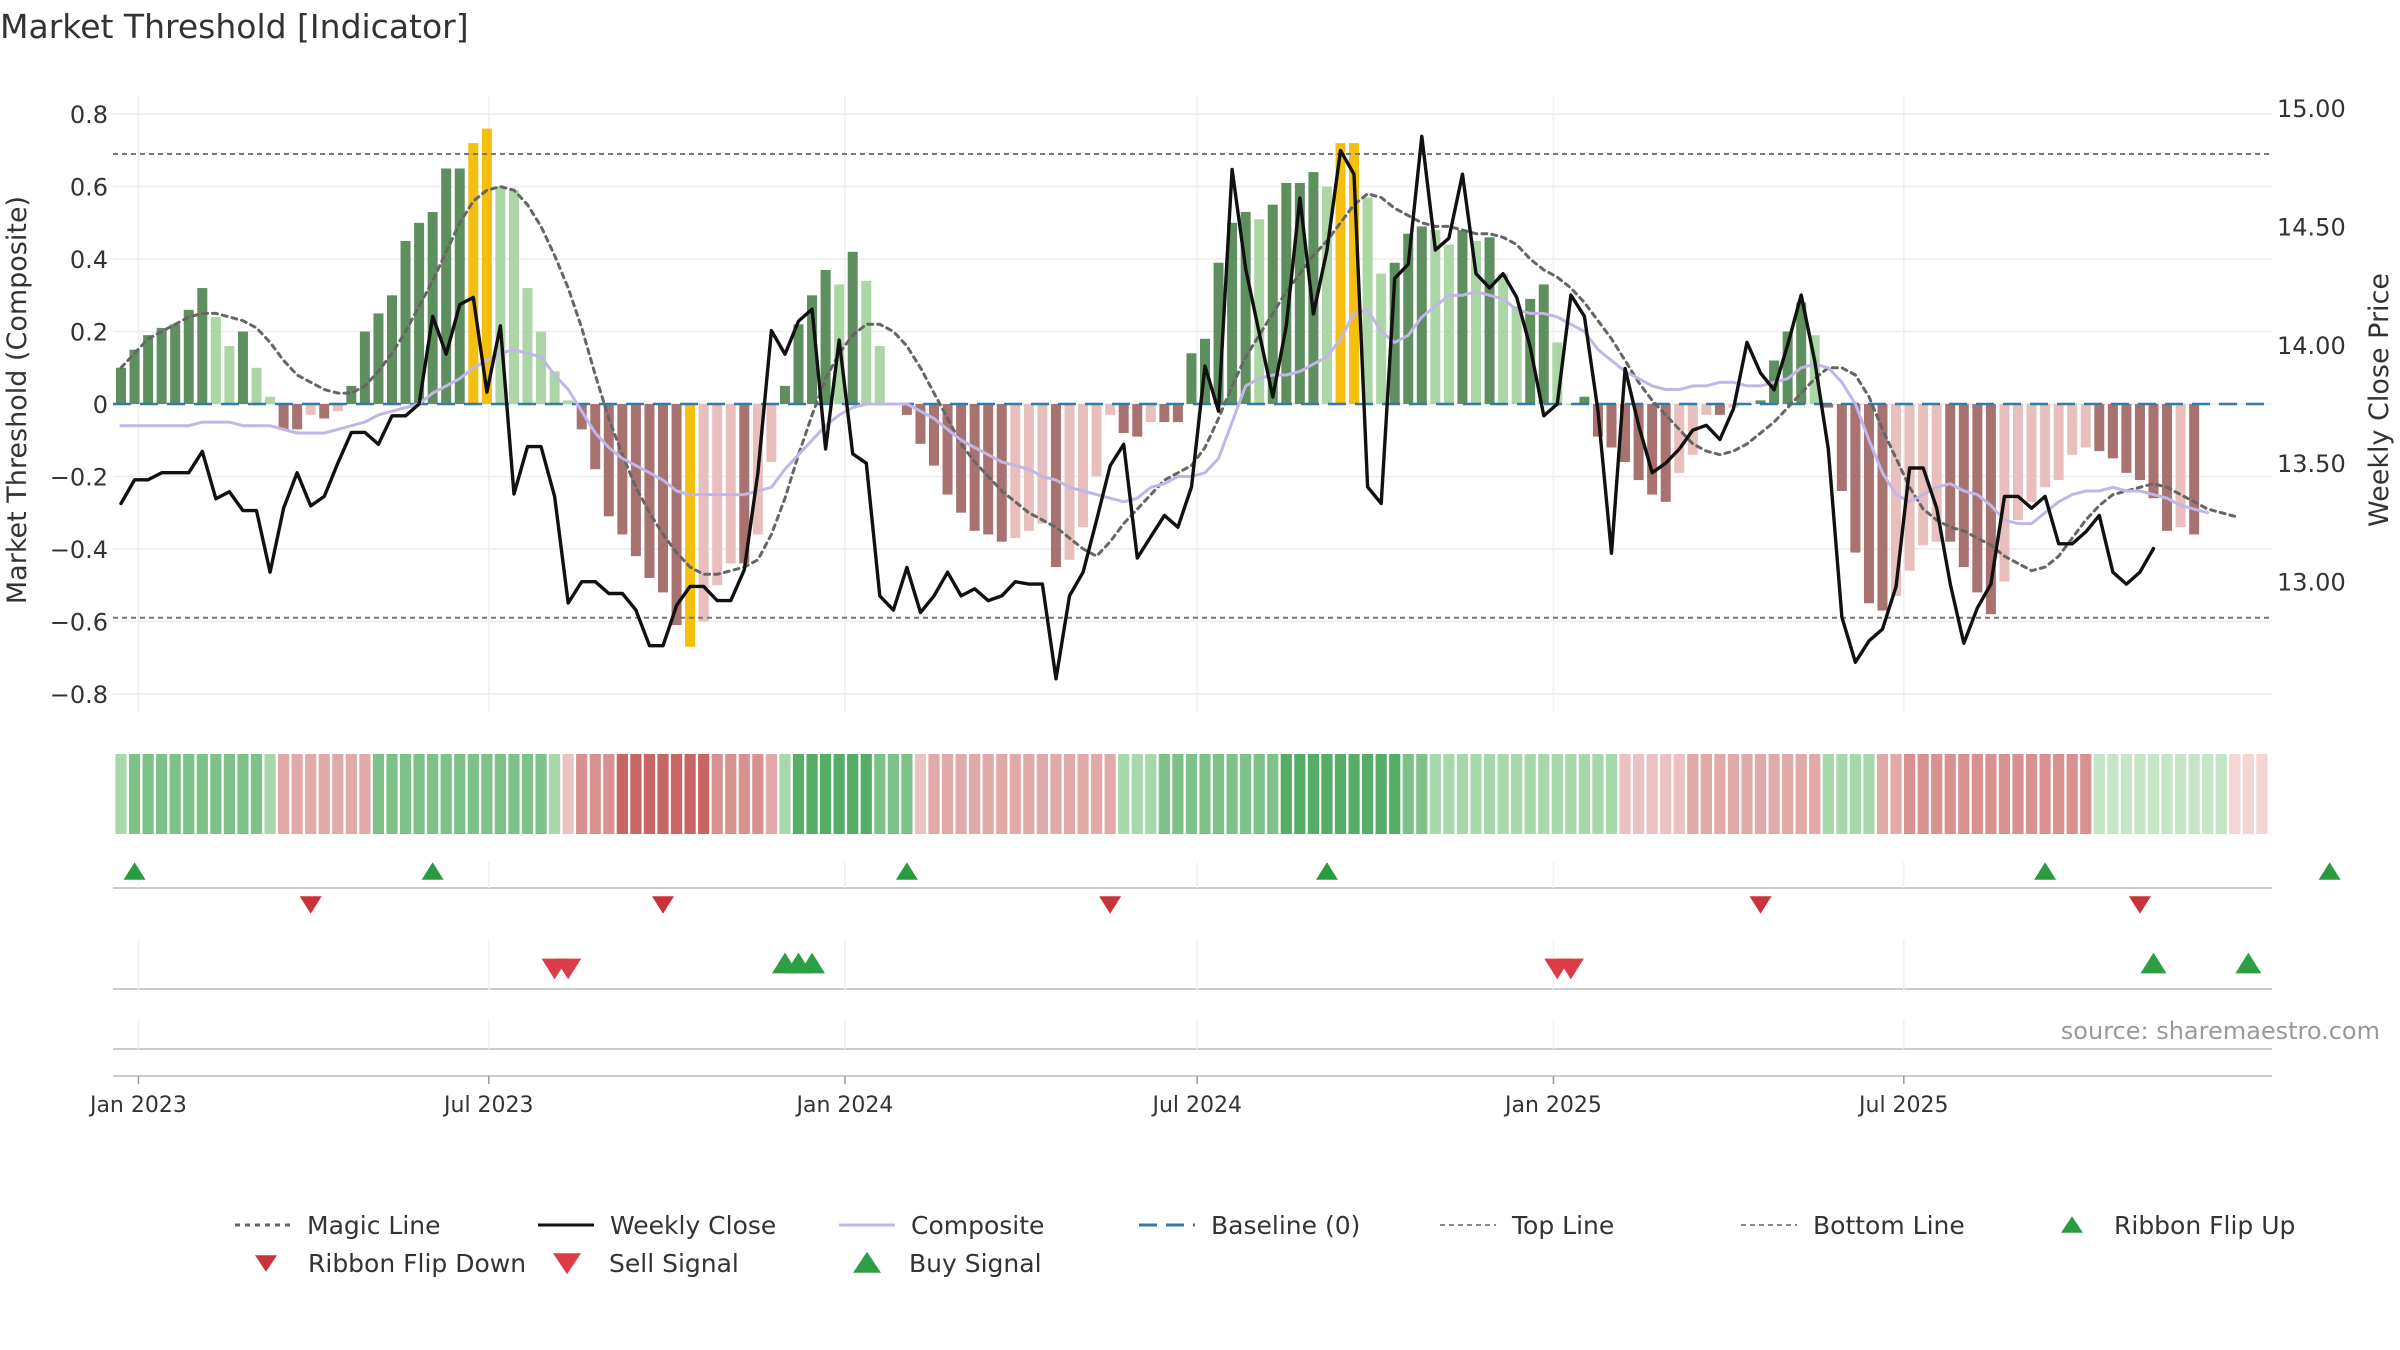 The width and height of the screenshot is (2400, 1350). What do you see at coordinates (1527, 1225) in the screenshot?
I see `legend-item-top: Top Line` at bounding box center [1527, 1225].